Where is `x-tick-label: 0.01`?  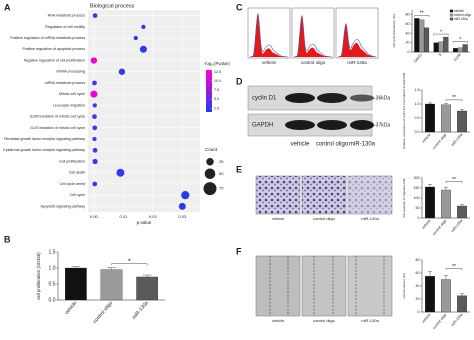 x-tick-label: 0.01 is located at coordinates (123, 216).